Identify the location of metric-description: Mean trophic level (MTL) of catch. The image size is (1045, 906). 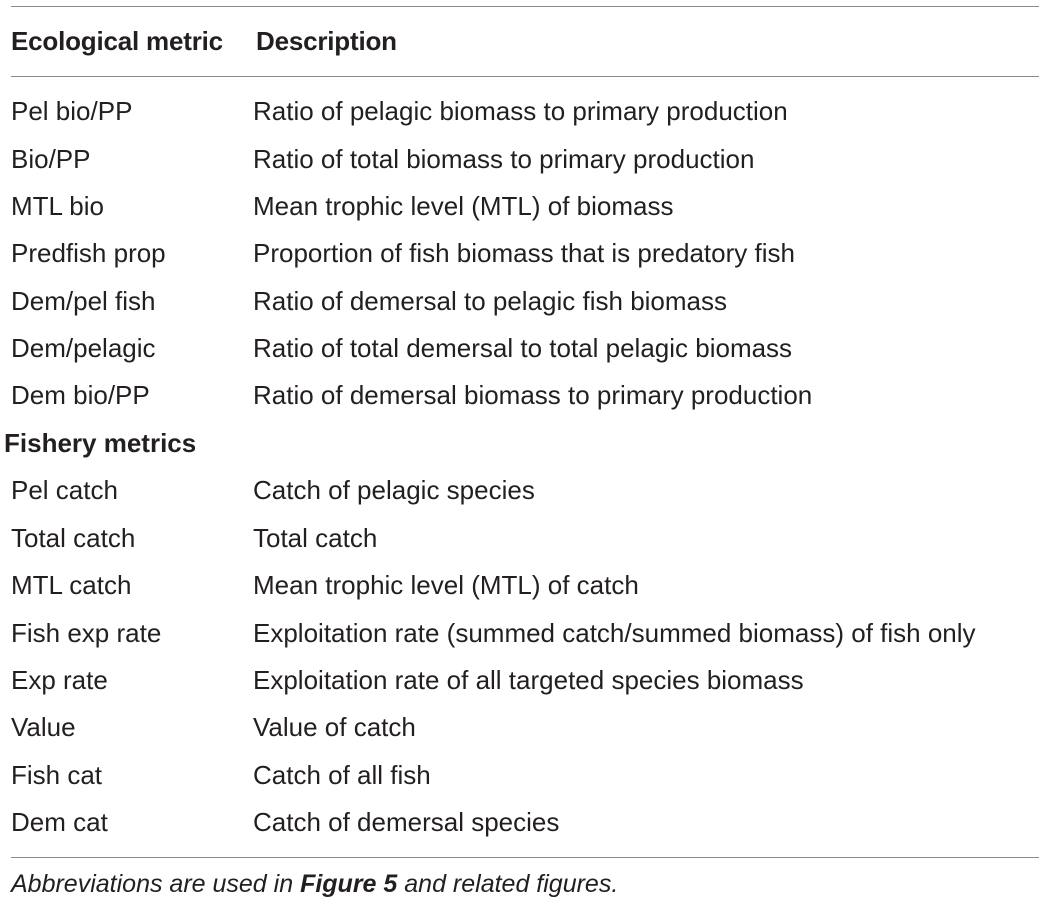
(446, 585).